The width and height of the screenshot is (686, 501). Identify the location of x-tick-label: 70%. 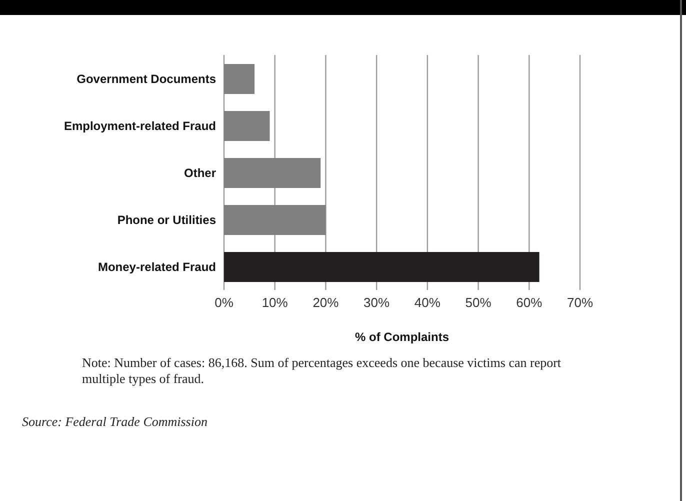
(580, 302).